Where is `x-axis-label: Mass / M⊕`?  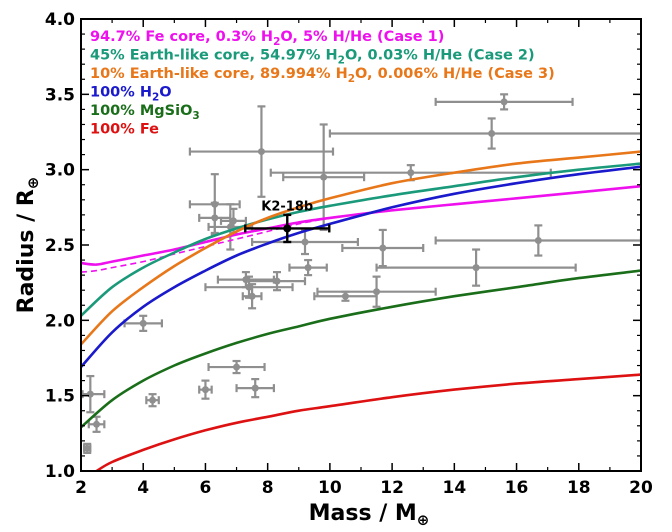
x-axis-label: Mass / M⊕ is located at coordinates (369, 515).